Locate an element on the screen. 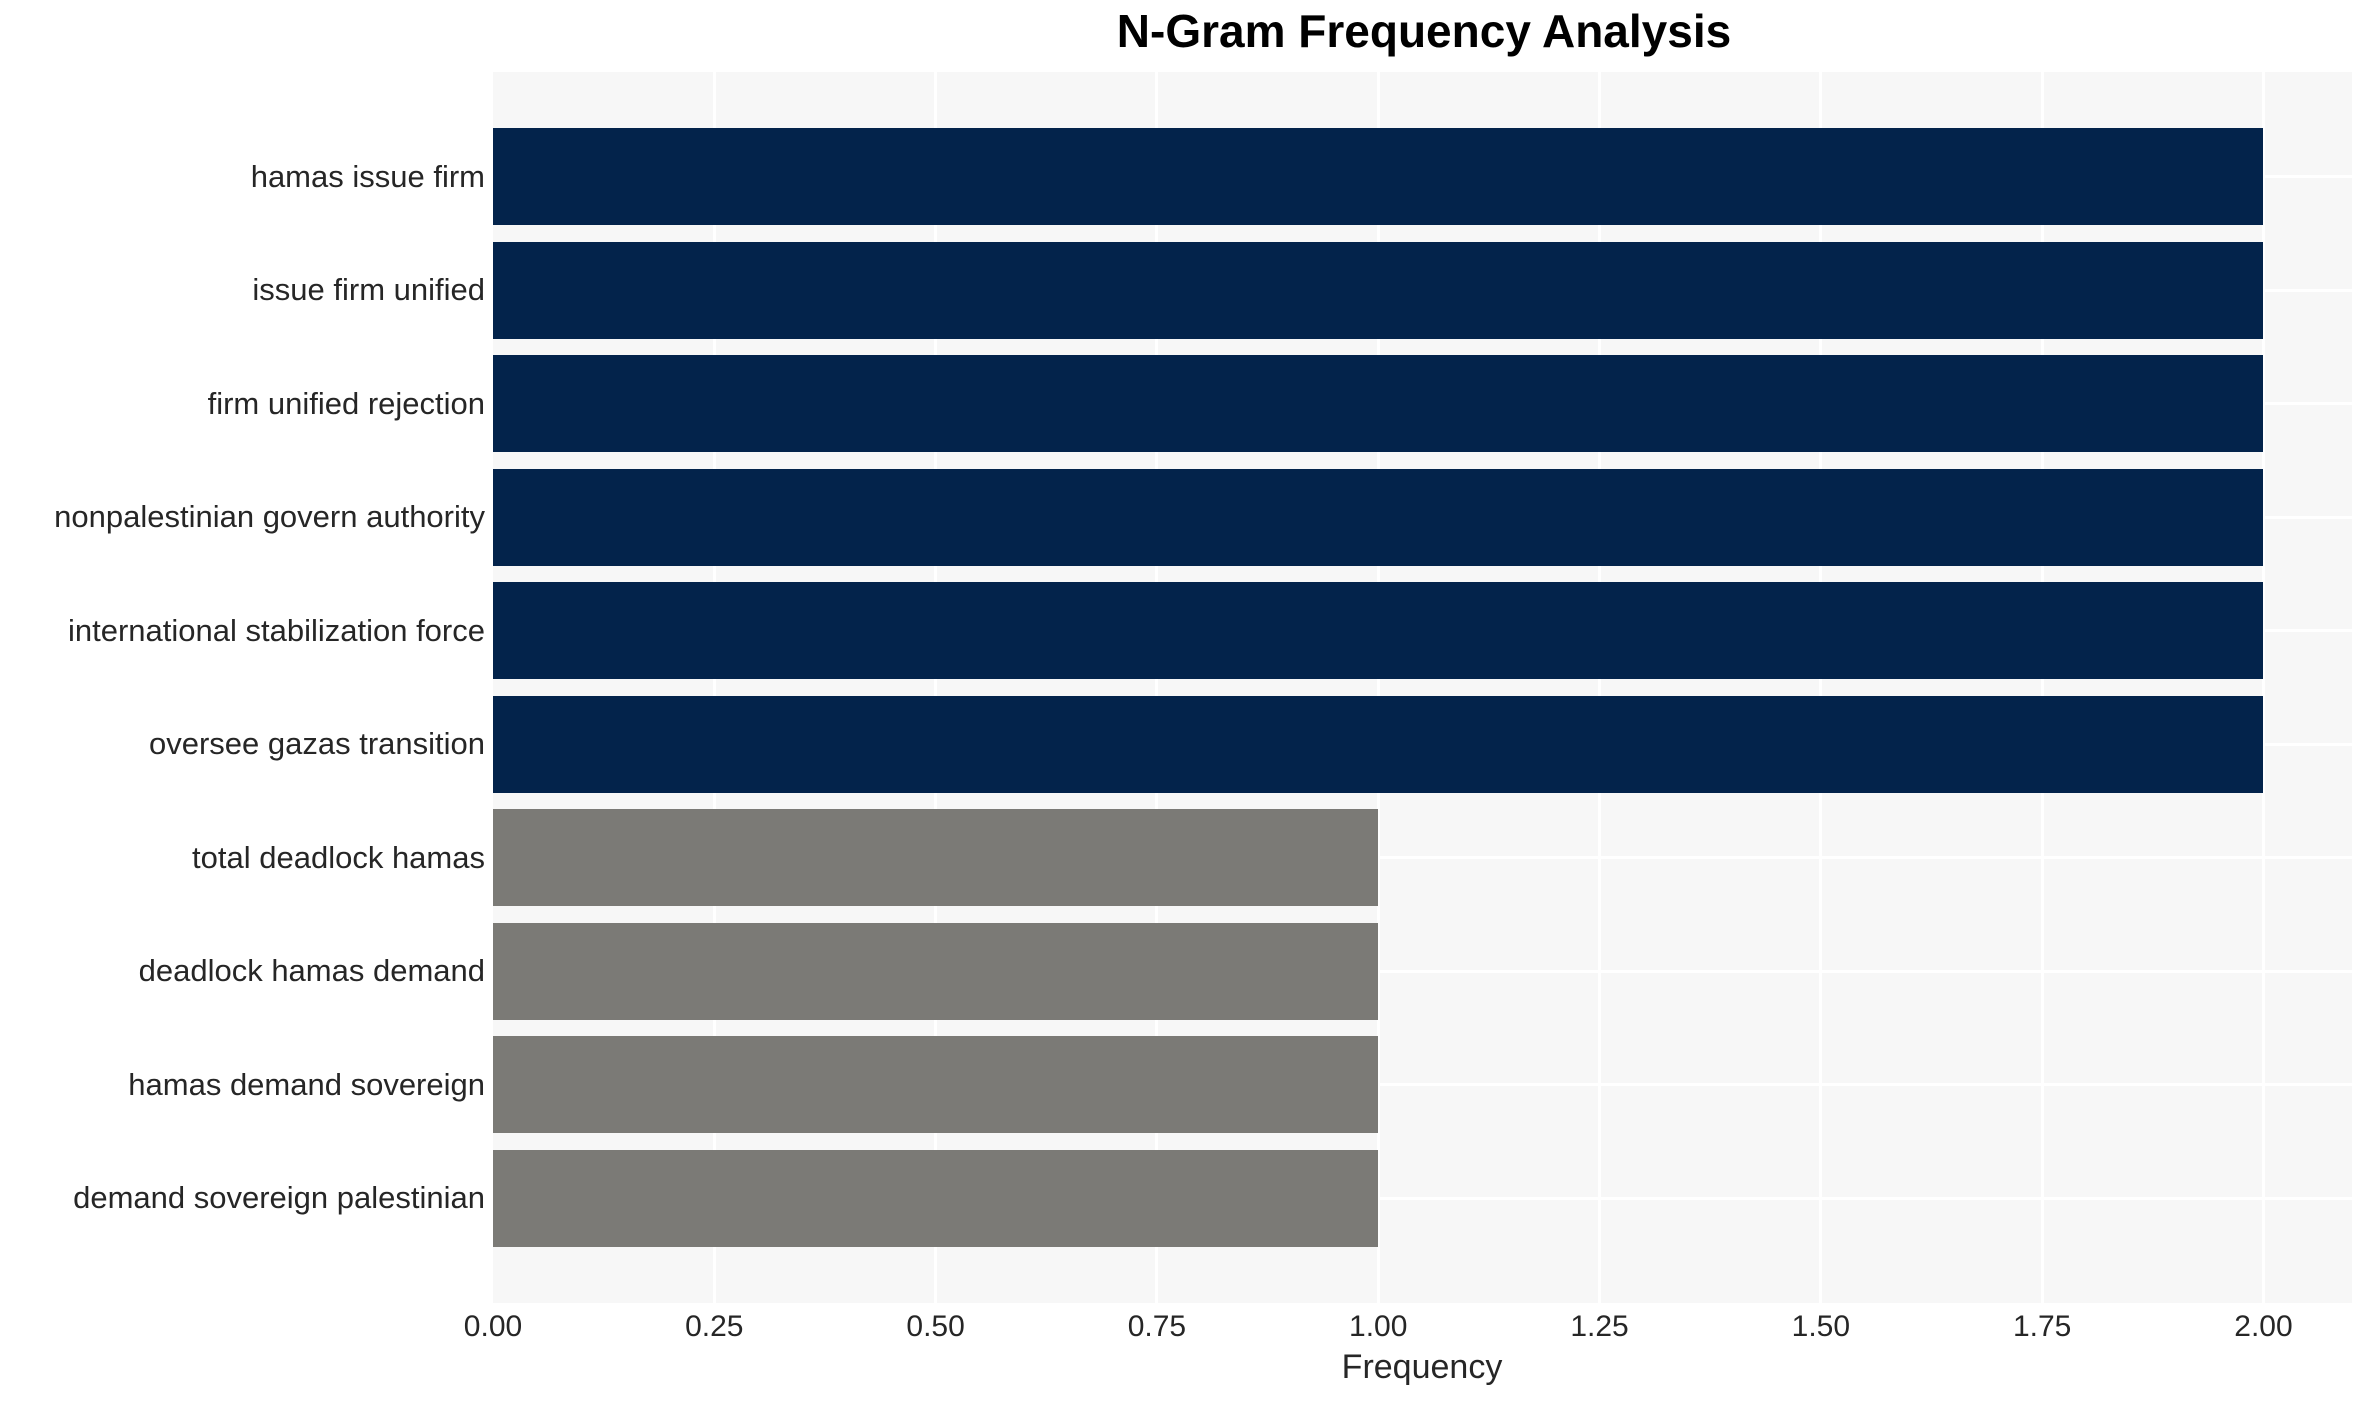 This screenshot has height=1402, width=2373. y-tick-label: hamas demand sovereign is located at coordinates (306, 1084).